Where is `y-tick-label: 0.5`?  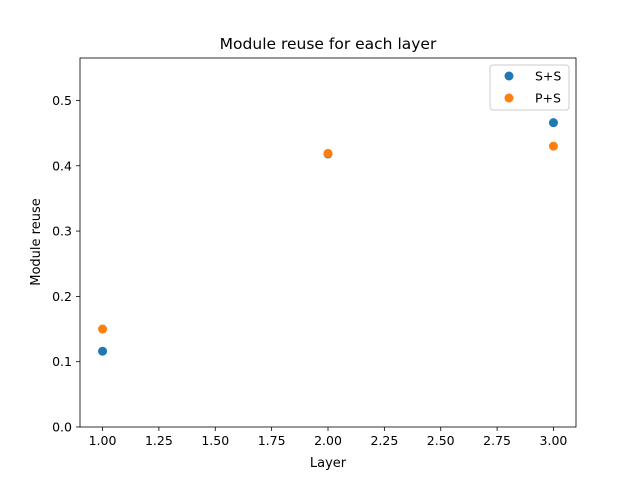 y-tick-label: 0.5 is located at coordinates (62, 100).